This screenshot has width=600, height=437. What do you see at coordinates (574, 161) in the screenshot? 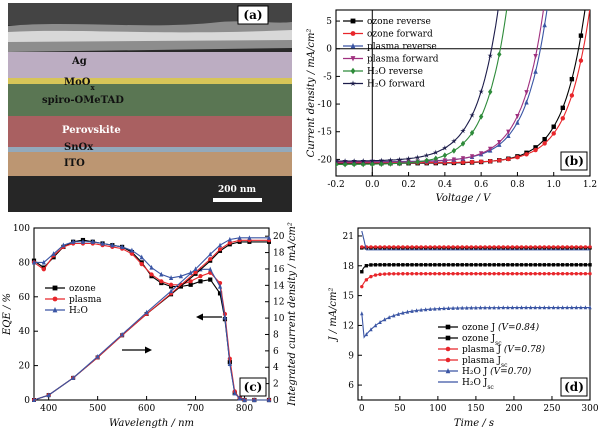
I see `chart-b-tag-box` at bounding box center [574, 161].